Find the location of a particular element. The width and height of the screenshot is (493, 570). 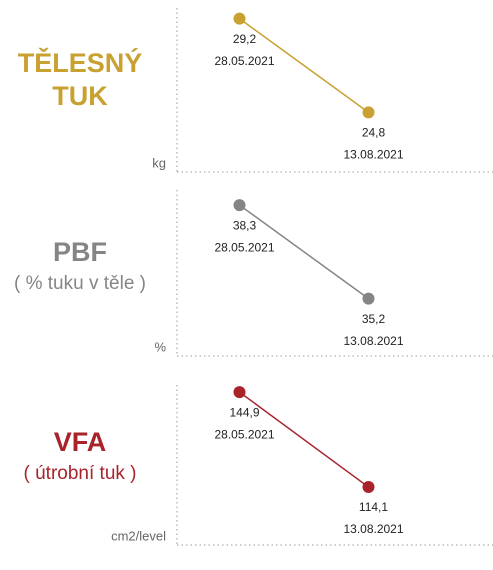

chart-title: VFA is located at coordinates (80, 441).